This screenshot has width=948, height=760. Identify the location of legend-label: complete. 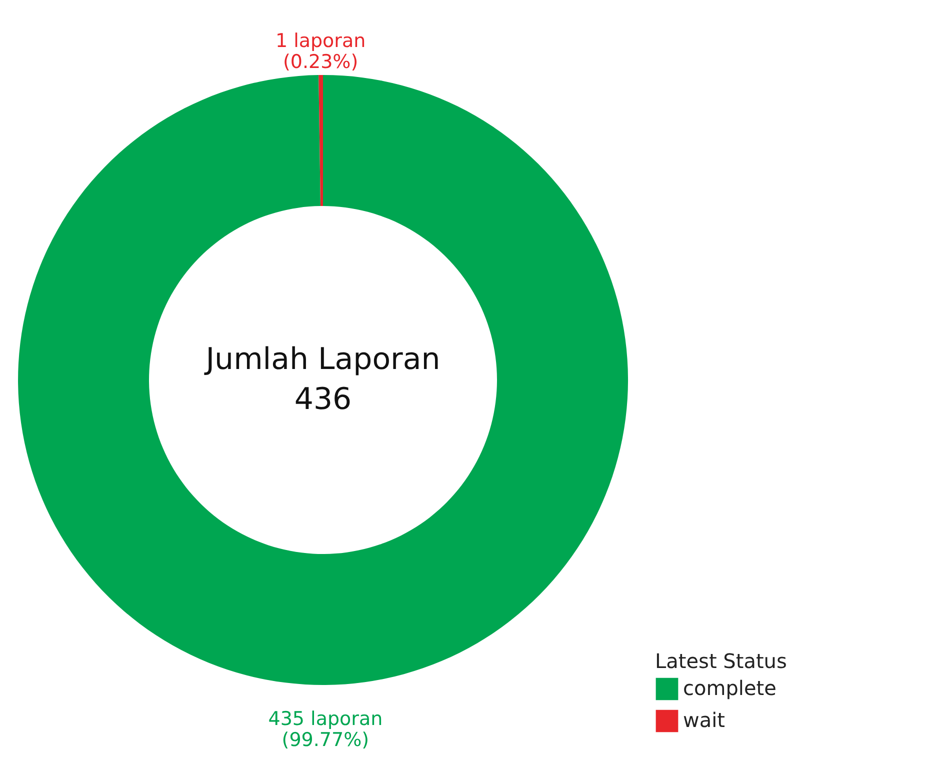
(729, 688).